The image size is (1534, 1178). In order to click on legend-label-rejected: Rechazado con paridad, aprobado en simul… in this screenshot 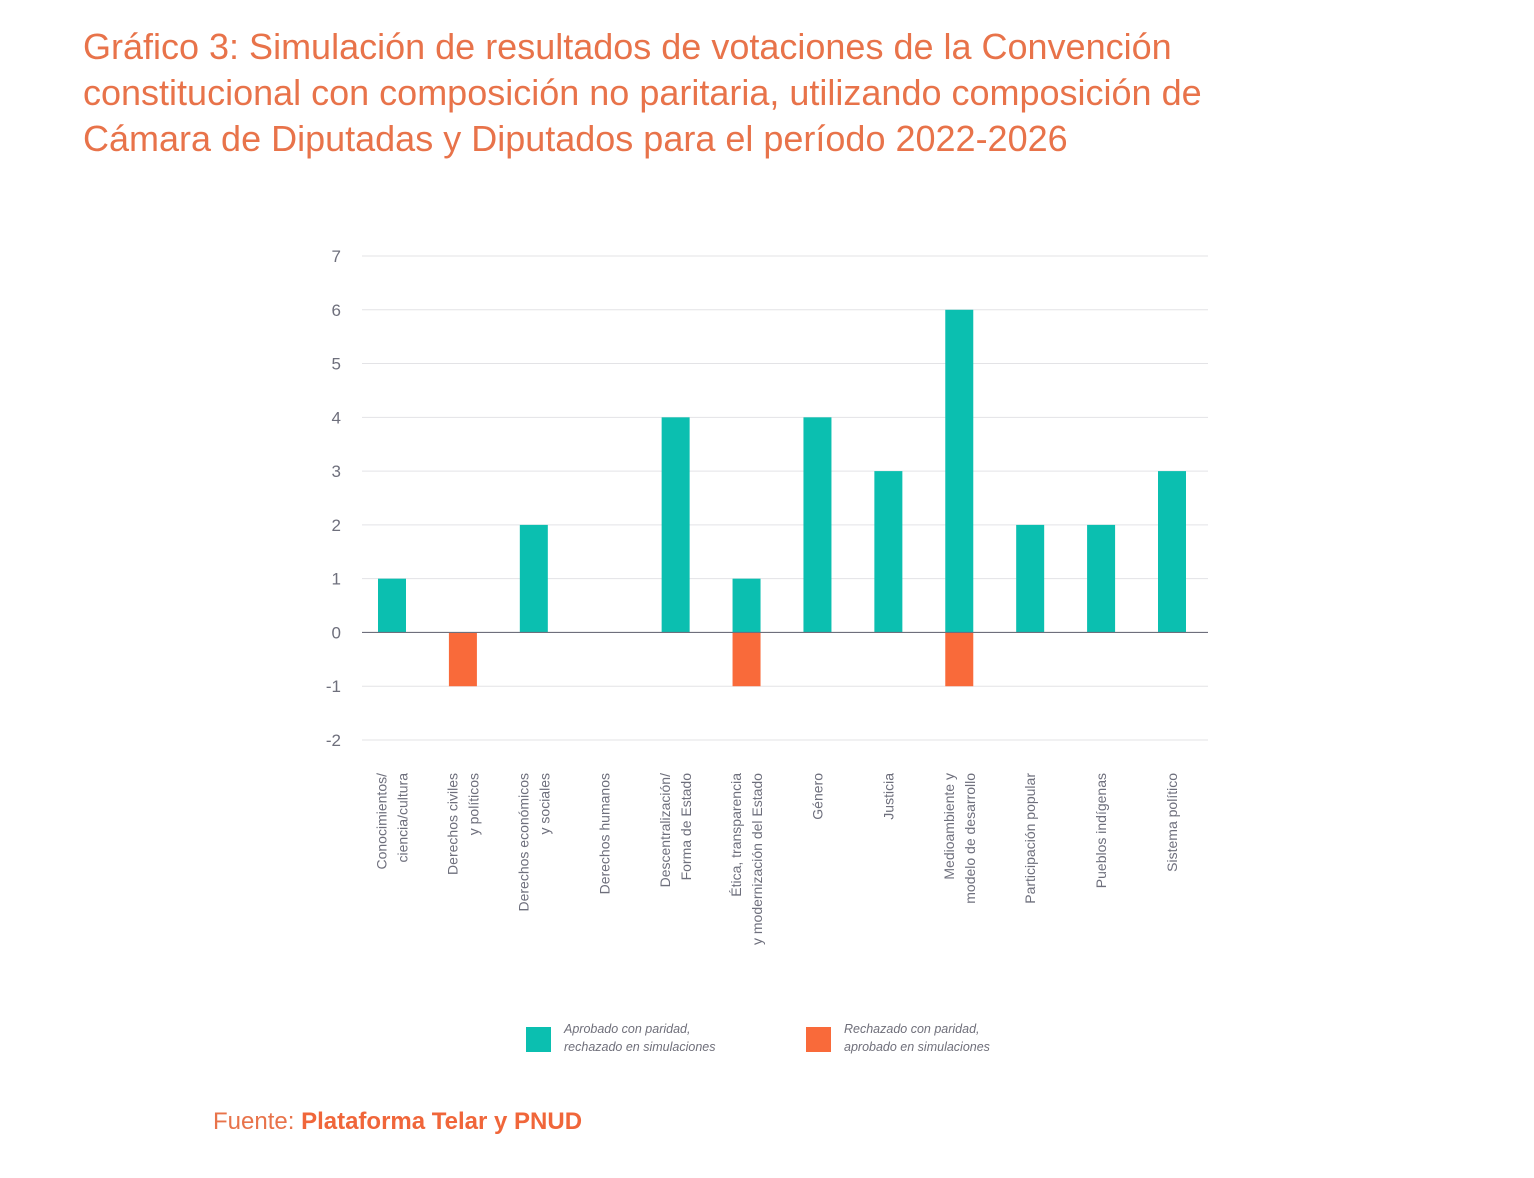, I will do `click(917, 1038)`.